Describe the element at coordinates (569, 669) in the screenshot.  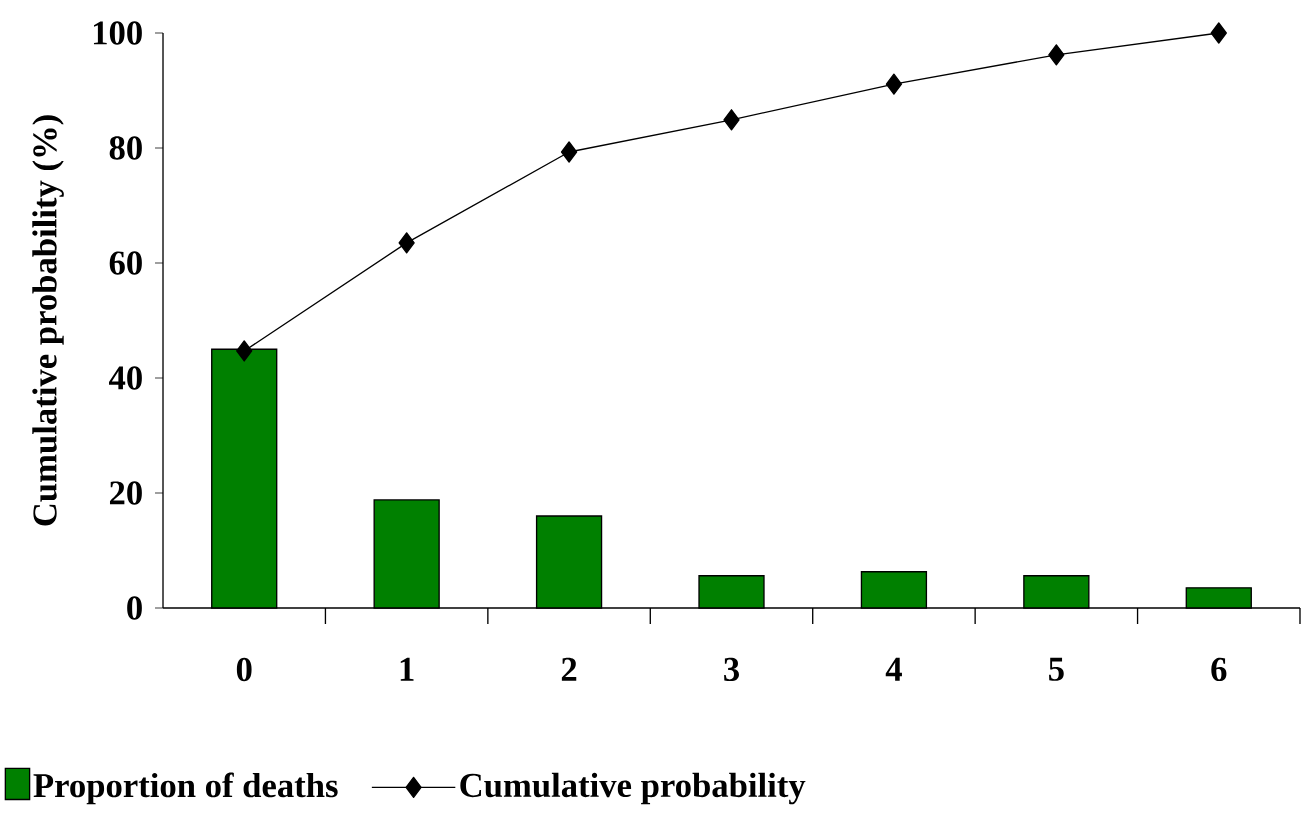
I see `x-tick-label: 2` at that location.